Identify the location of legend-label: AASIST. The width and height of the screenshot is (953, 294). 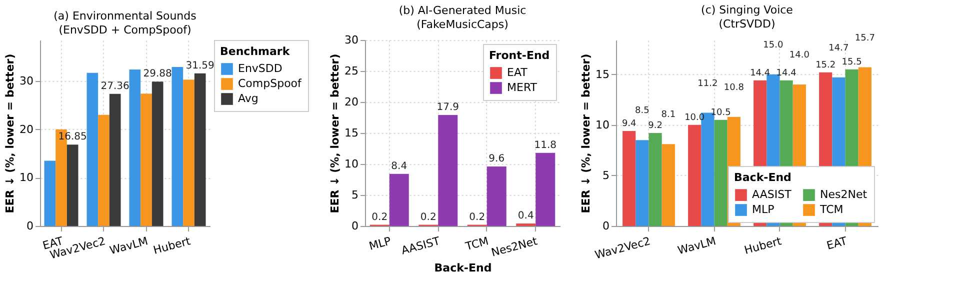
(772, 195).